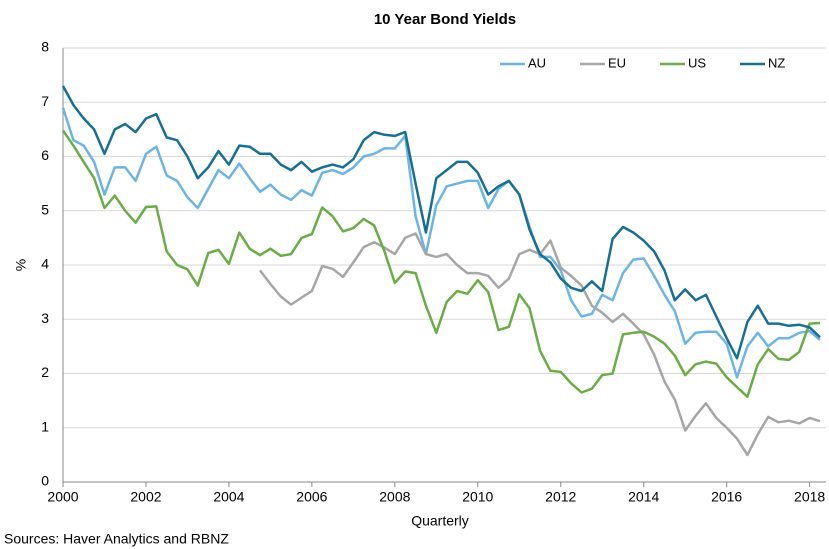 The image size is (829, 549). Describe the element at coordinates (537, 62) in the screenshot. I see `legend-label: AU` at that location.